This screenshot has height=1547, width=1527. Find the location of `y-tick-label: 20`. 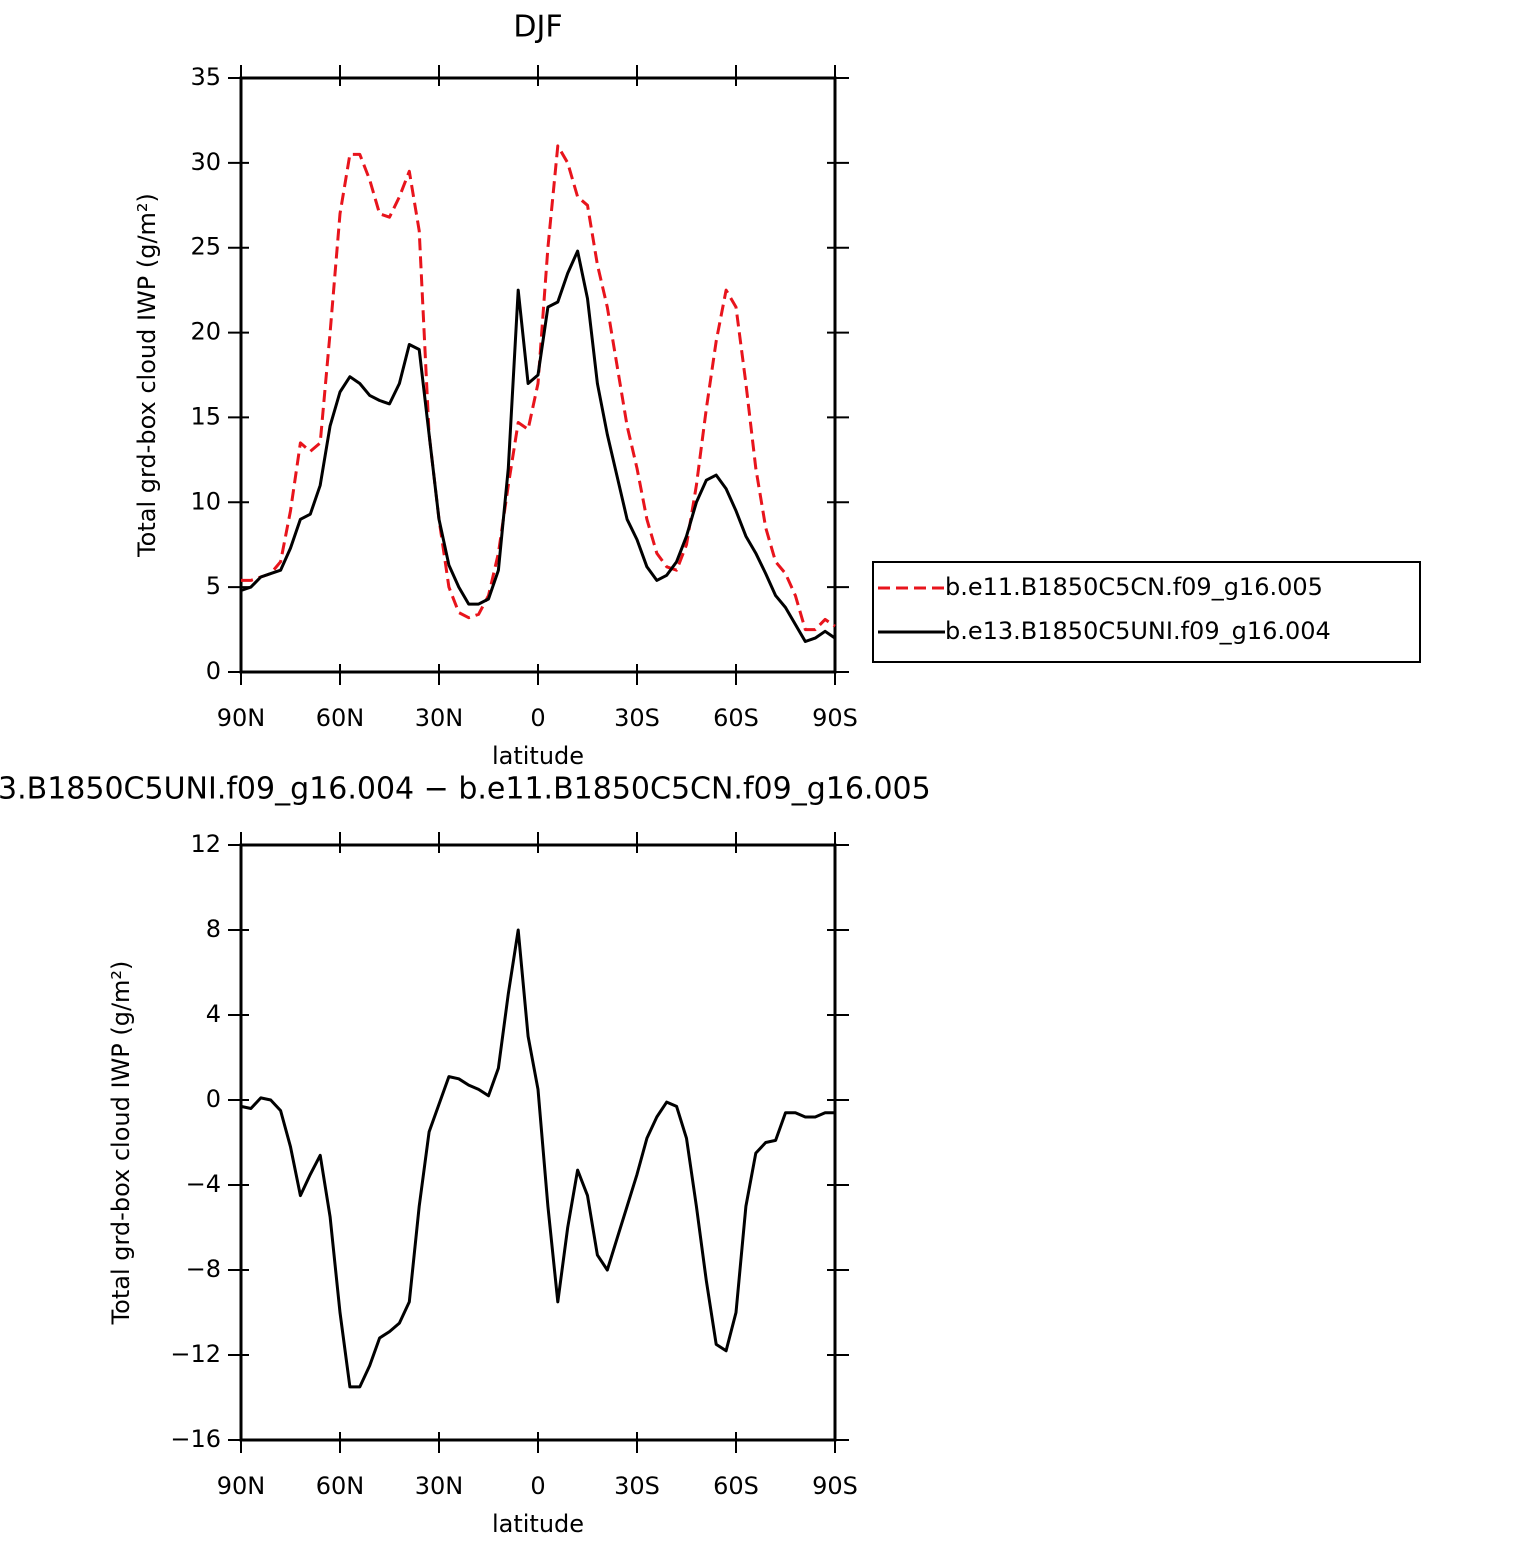

y-tick-label: 20 is located at coordinates (205, 332).